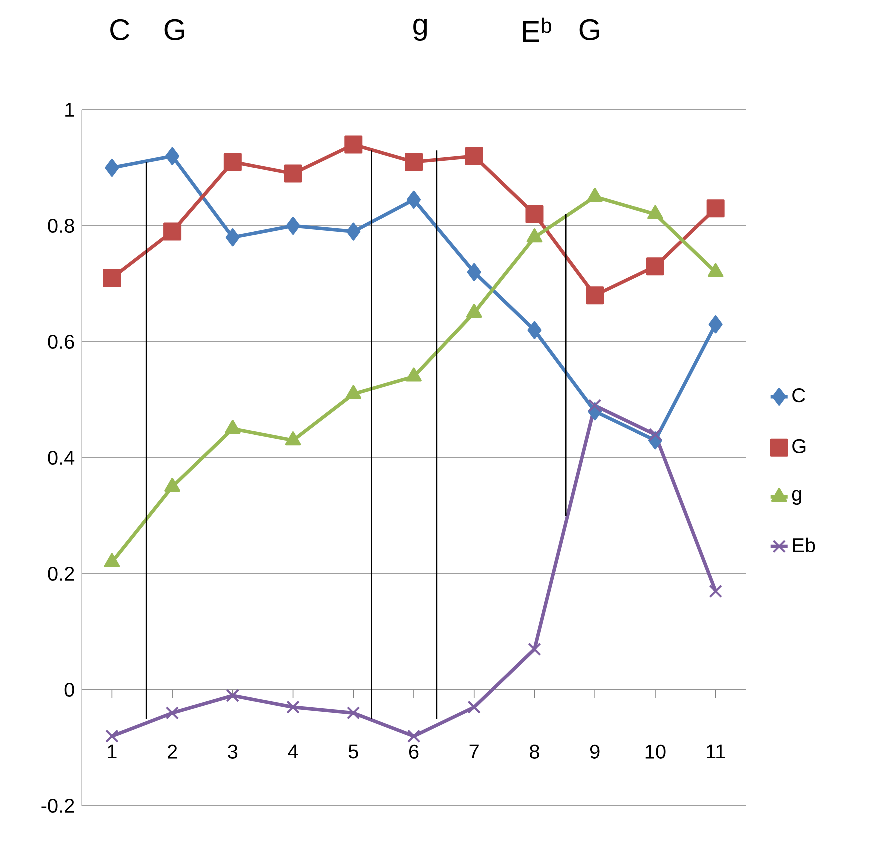 The image size is (877, 845). Describe the element at coordinates (716, 751) in the screenshot. I see `x-tick-label: 11` at that location.